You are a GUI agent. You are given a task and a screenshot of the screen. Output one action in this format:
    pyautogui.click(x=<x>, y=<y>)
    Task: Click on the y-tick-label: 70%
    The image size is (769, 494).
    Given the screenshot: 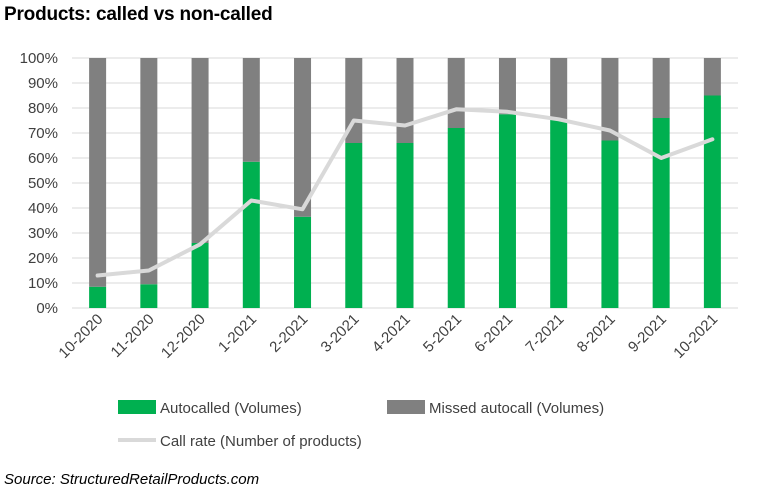 What is the action you would take?
    pyautogui.click(x=43, y=133)
    